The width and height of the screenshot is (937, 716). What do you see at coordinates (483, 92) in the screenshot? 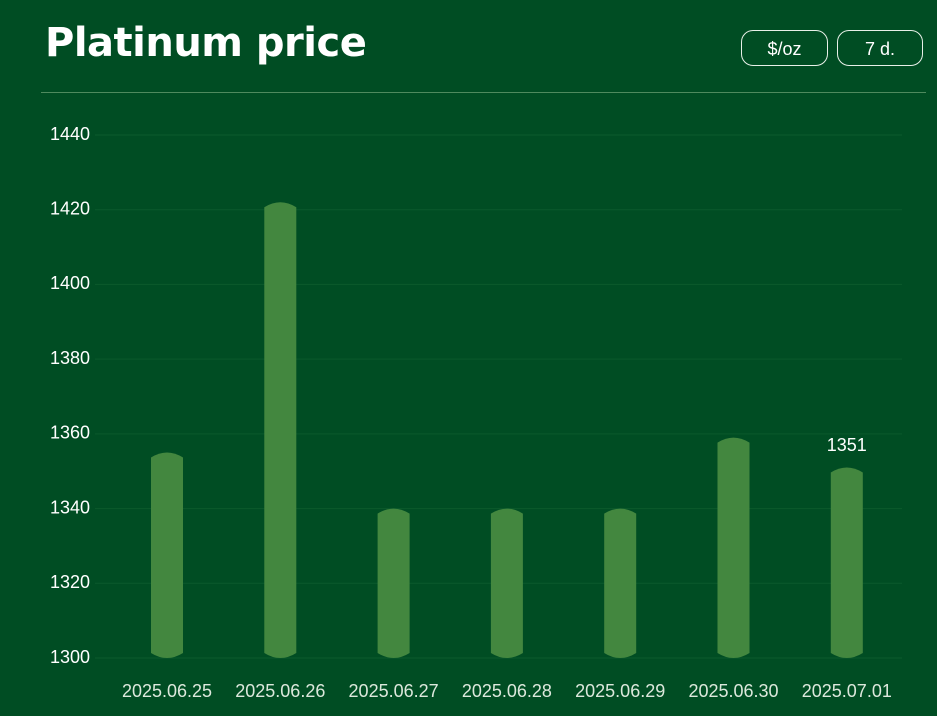
I see `divider` at bounding box center [483, 92].